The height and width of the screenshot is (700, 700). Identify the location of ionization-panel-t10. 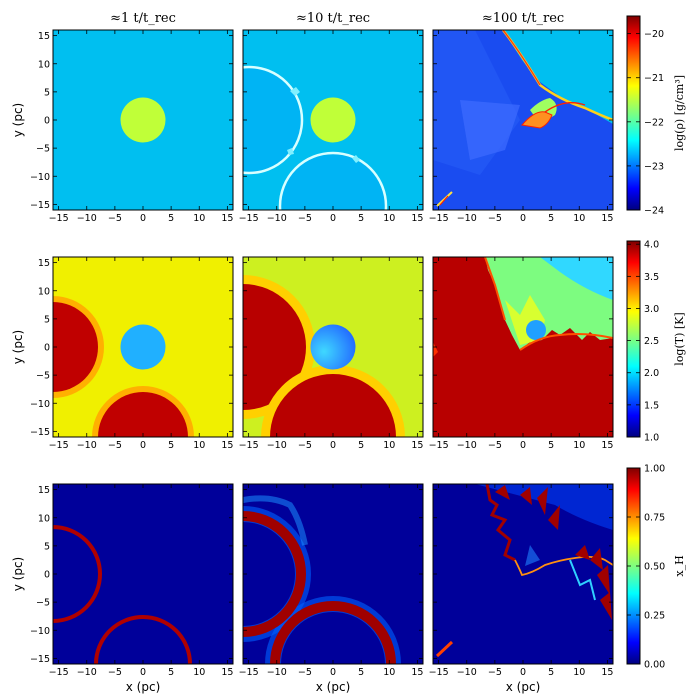
(333, 574).